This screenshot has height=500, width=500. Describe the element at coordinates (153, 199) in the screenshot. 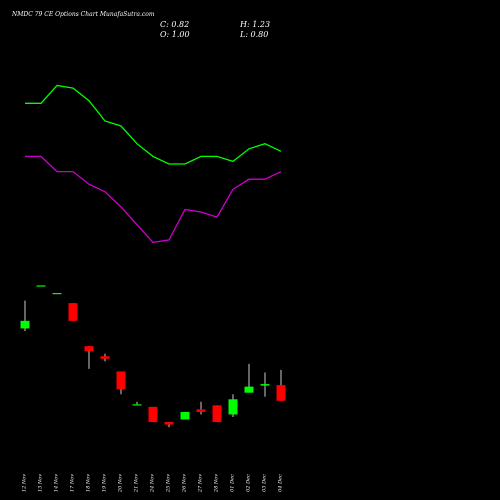

I see `lower-band-line` at that location.